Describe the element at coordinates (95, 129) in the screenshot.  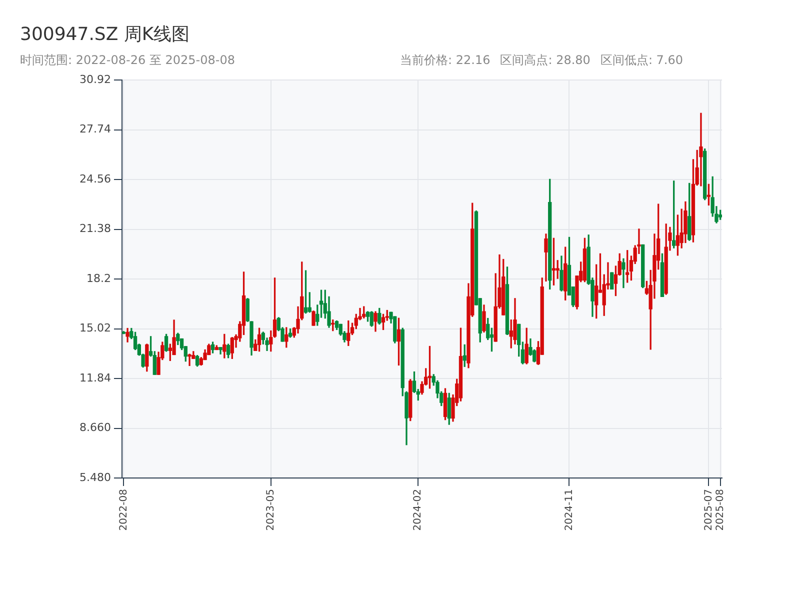
I see `y-tick-label: 27.74` at that location.